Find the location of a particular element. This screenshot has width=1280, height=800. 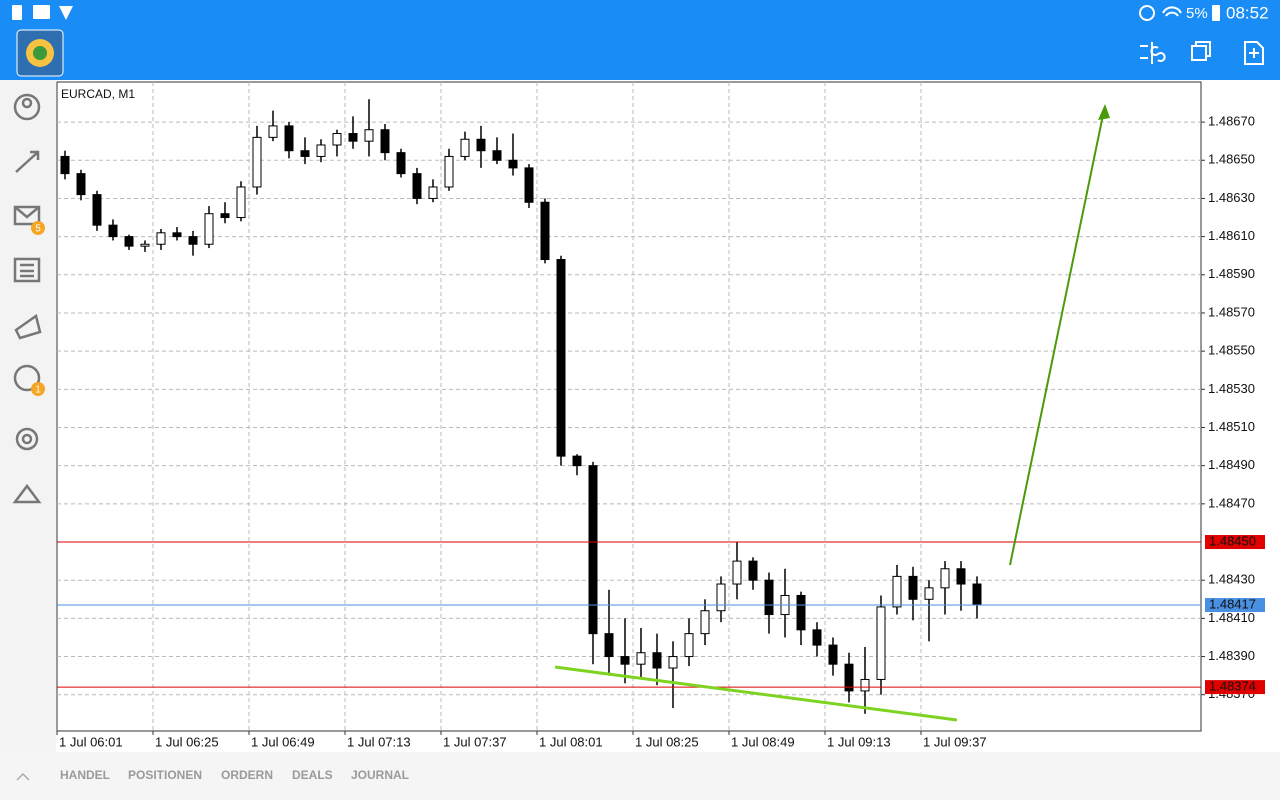

mail-badge: 5 is located at coordinates (38, 229).